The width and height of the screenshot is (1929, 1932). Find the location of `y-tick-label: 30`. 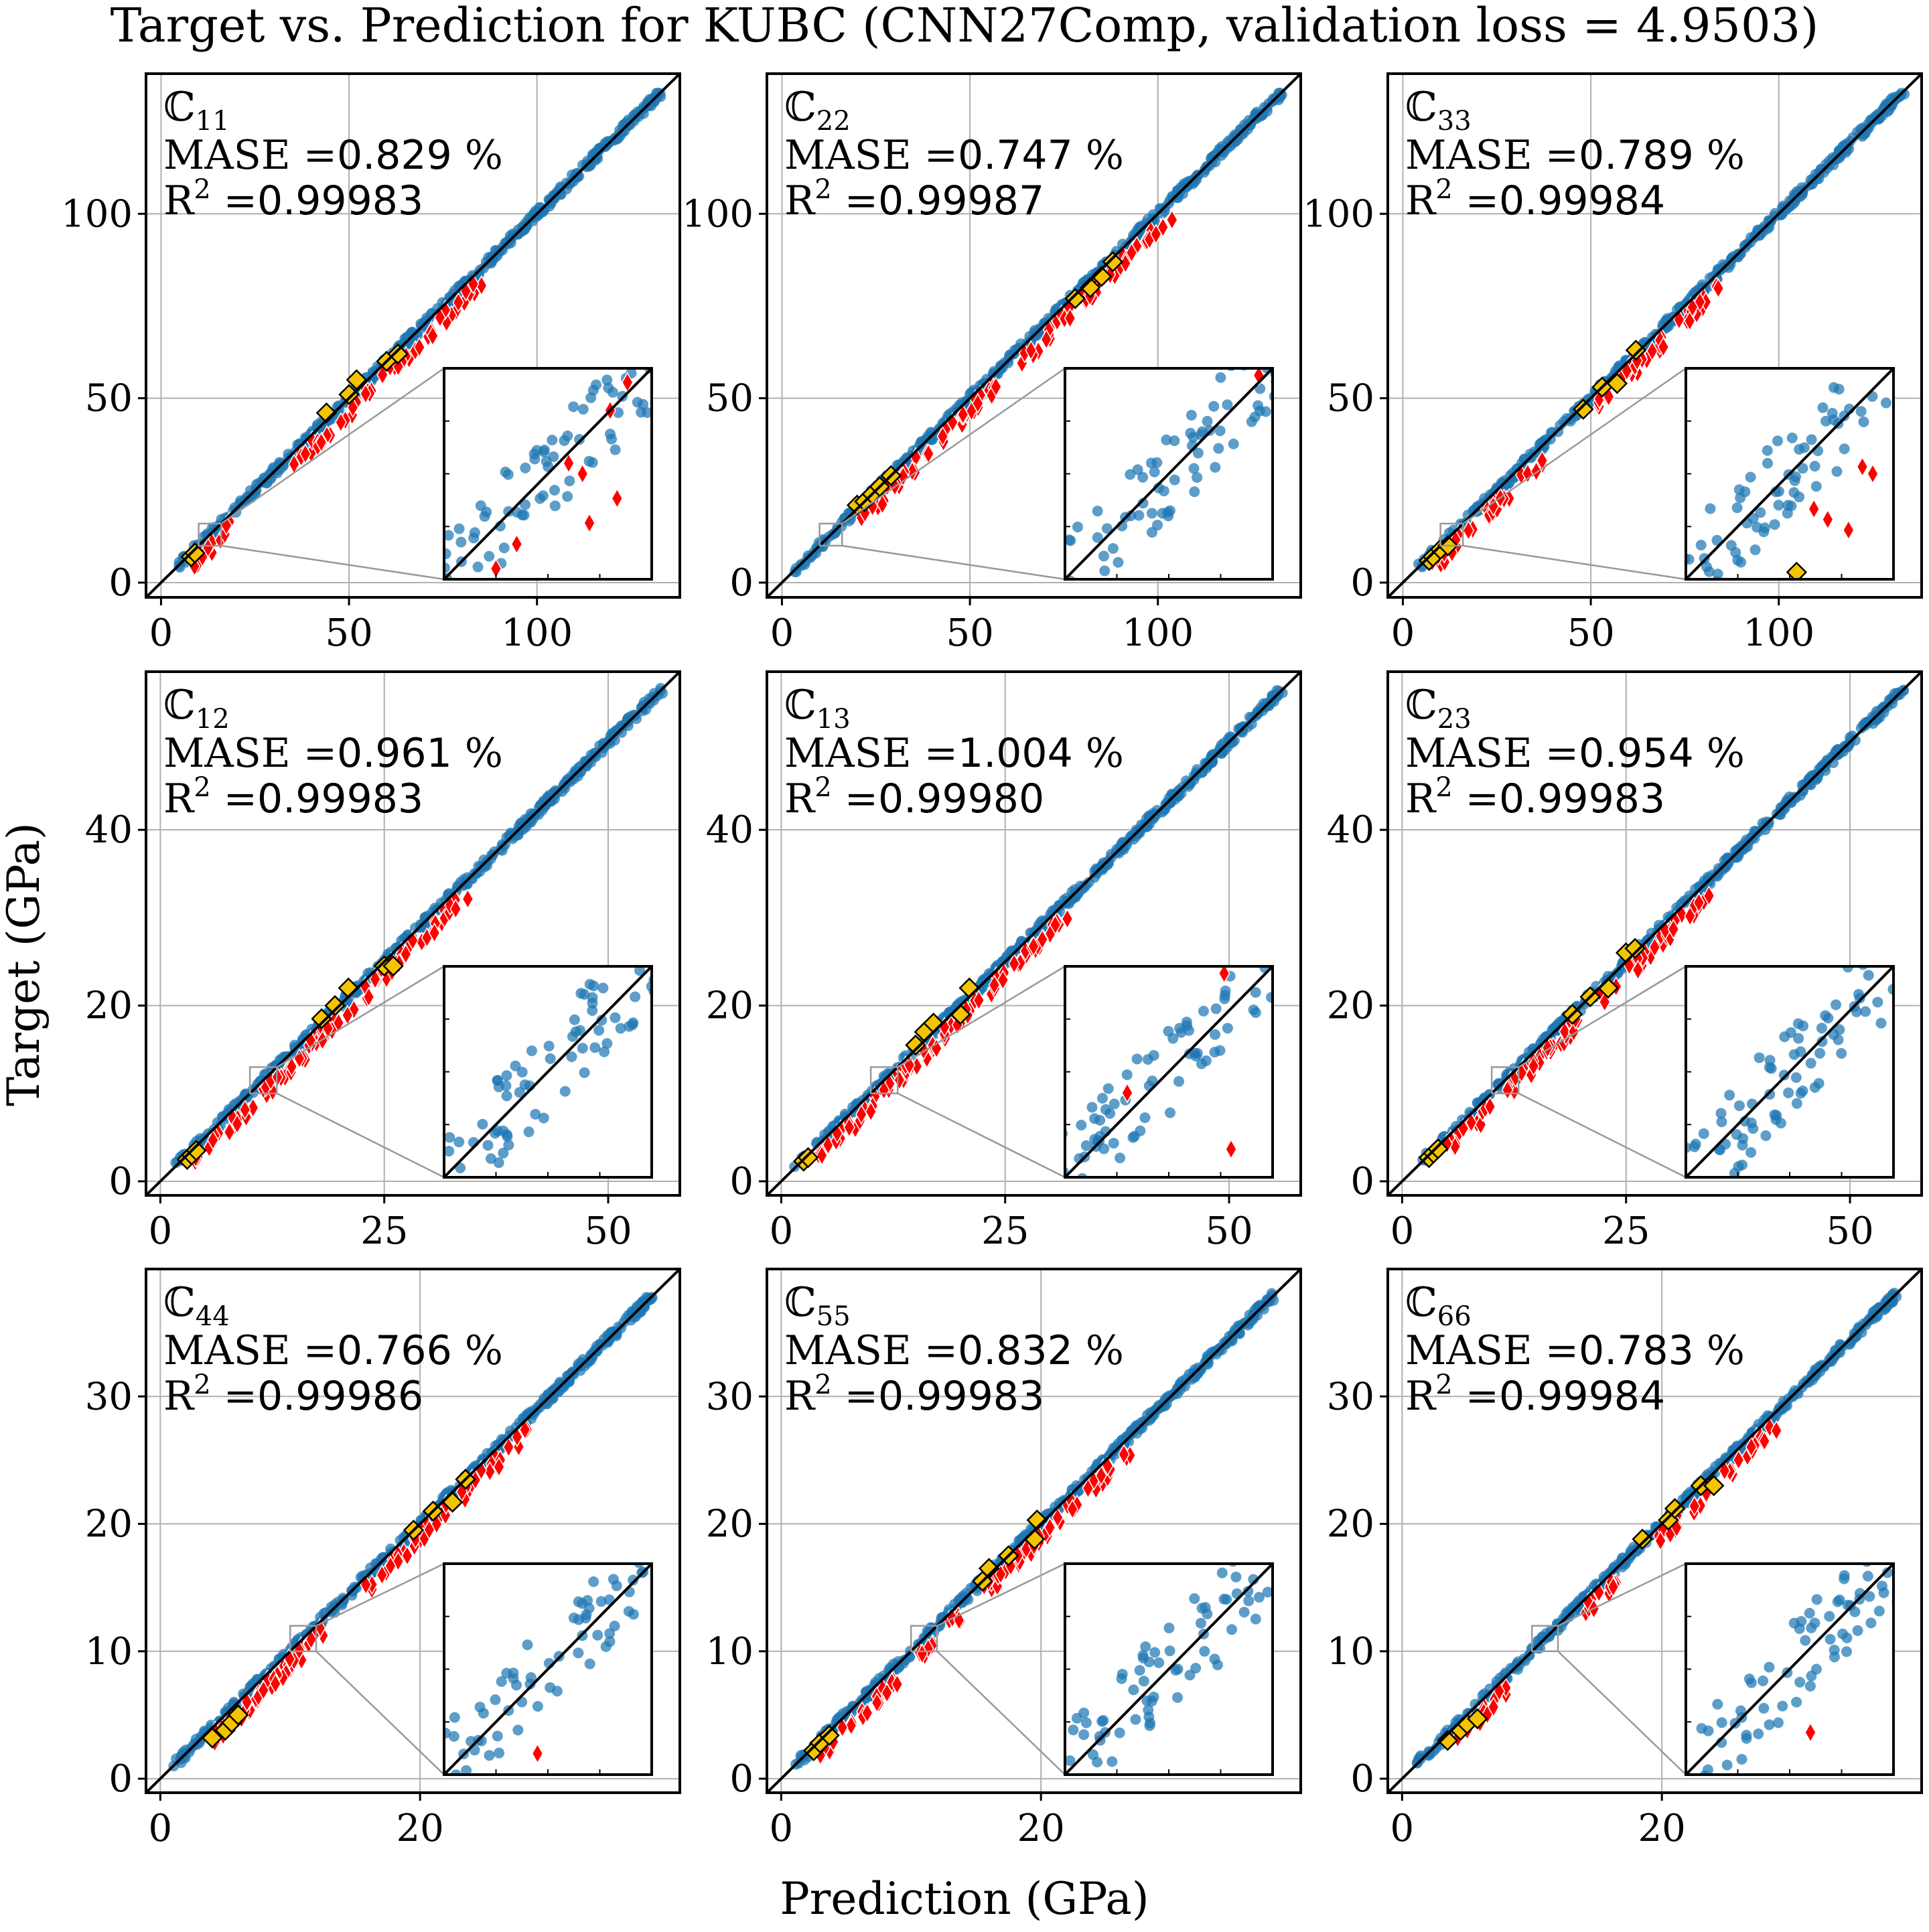

y-tick-label: 30 is located at coordinates (730, 1397).